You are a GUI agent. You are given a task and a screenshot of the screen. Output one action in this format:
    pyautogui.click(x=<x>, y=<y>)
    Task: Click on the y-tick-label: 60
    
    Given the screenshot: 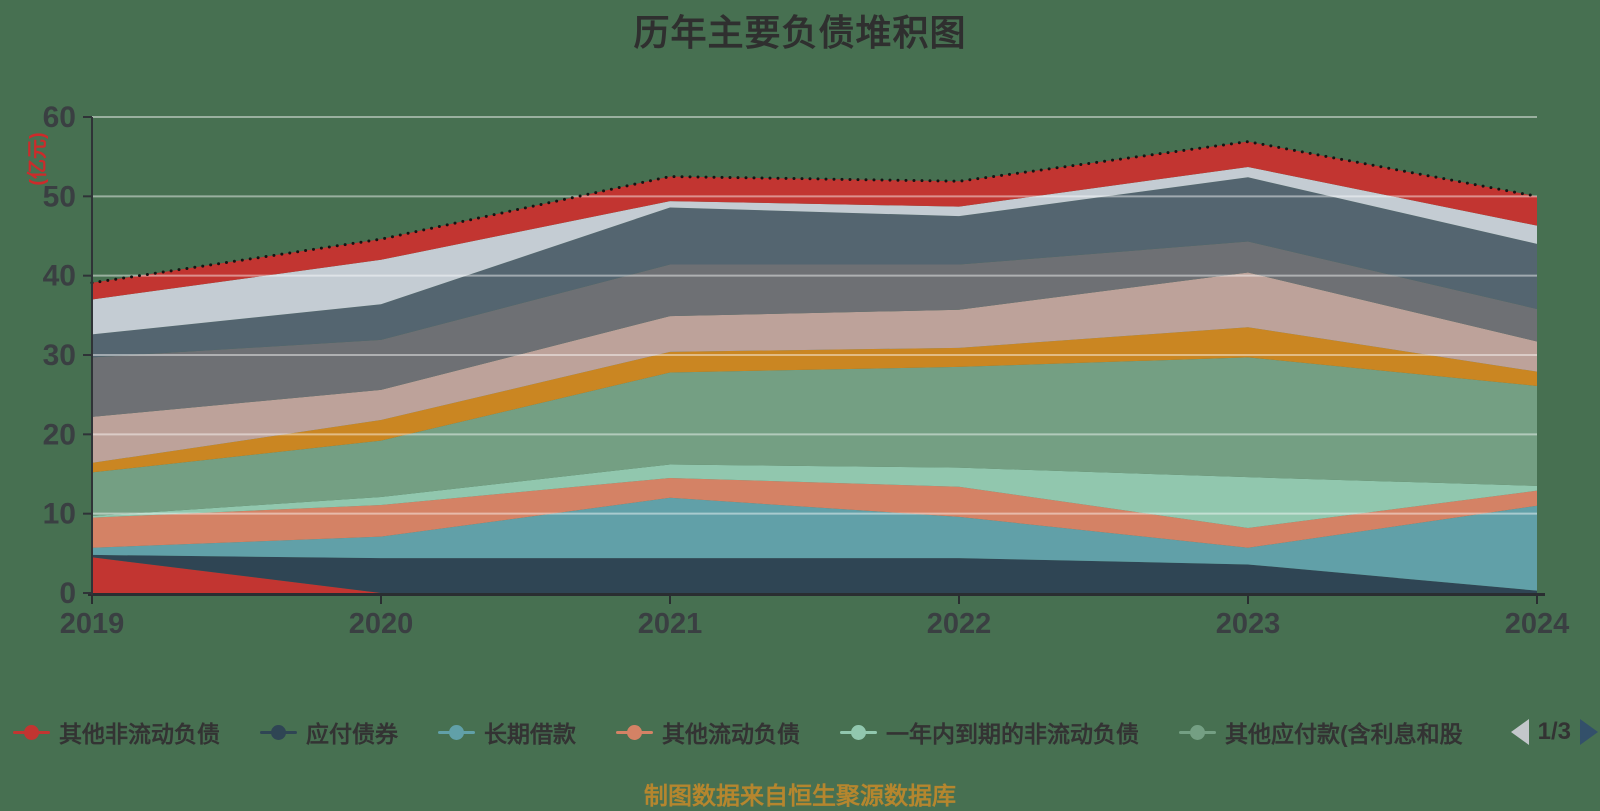 What is the action you would take?
    pyautogui.click(x=59, y=117)
    